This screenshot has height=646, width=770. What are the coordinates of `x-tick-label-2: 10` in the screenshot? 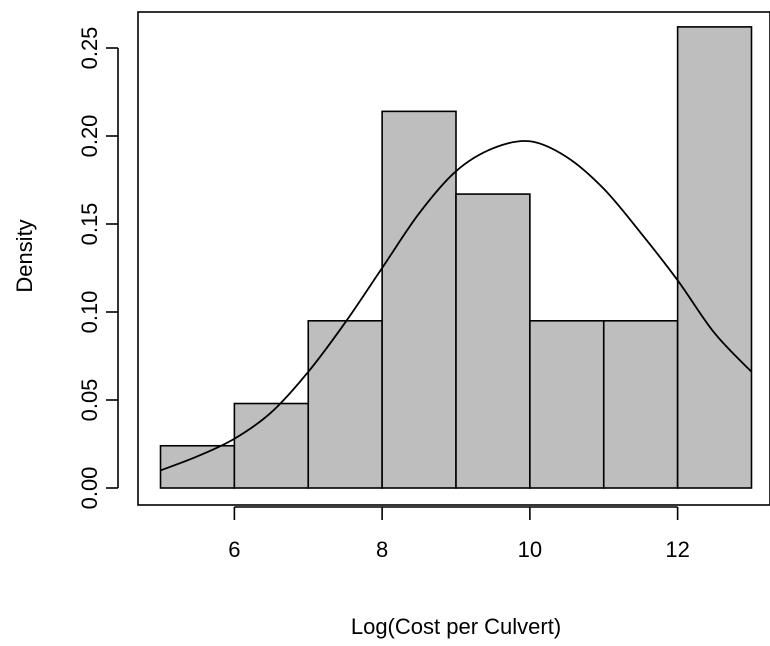 It's located at (530, 549).